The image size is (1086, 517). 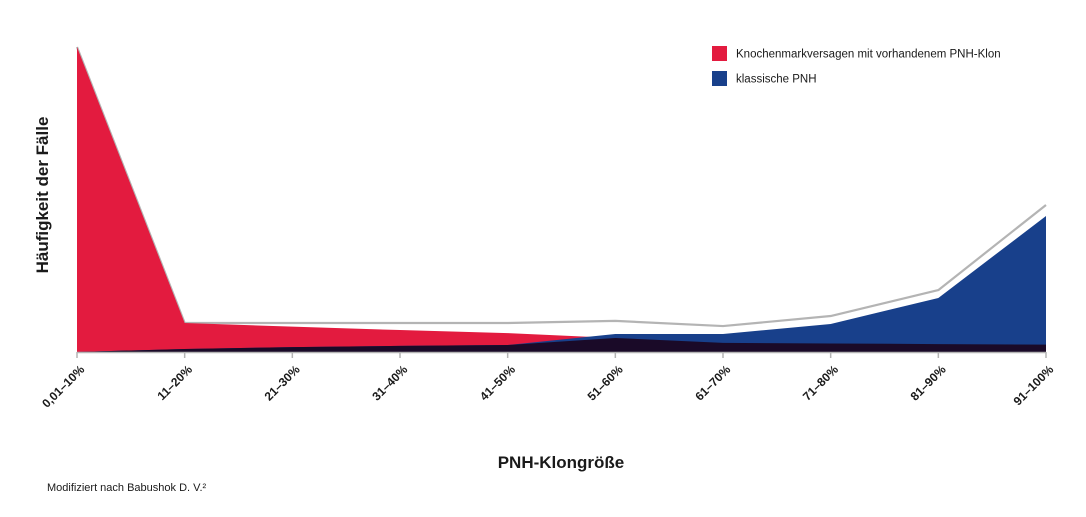 What do you see at coordinates (282, 382) in the screenshot?
I see `x-tick-label: 21–30%` at bounding box center [282, 382].